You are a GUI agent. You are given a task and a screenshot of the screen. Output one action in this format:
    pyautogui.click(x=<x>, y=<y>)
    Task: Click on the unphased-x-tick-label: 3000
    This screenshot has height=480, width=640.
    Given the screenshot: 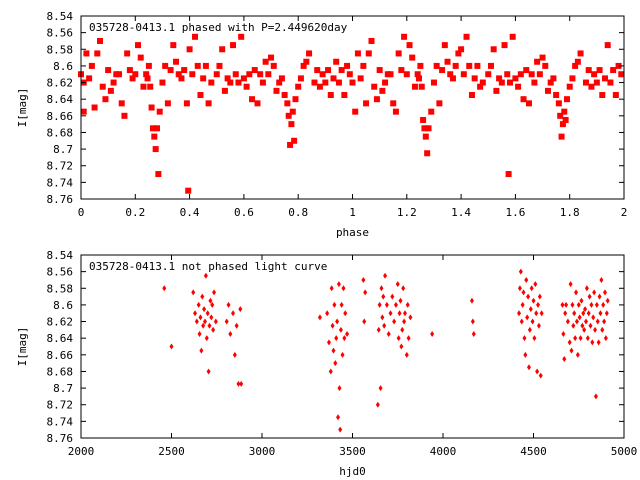 What is the action you would take?
    pyautogui.click(x=262, y=451)
    